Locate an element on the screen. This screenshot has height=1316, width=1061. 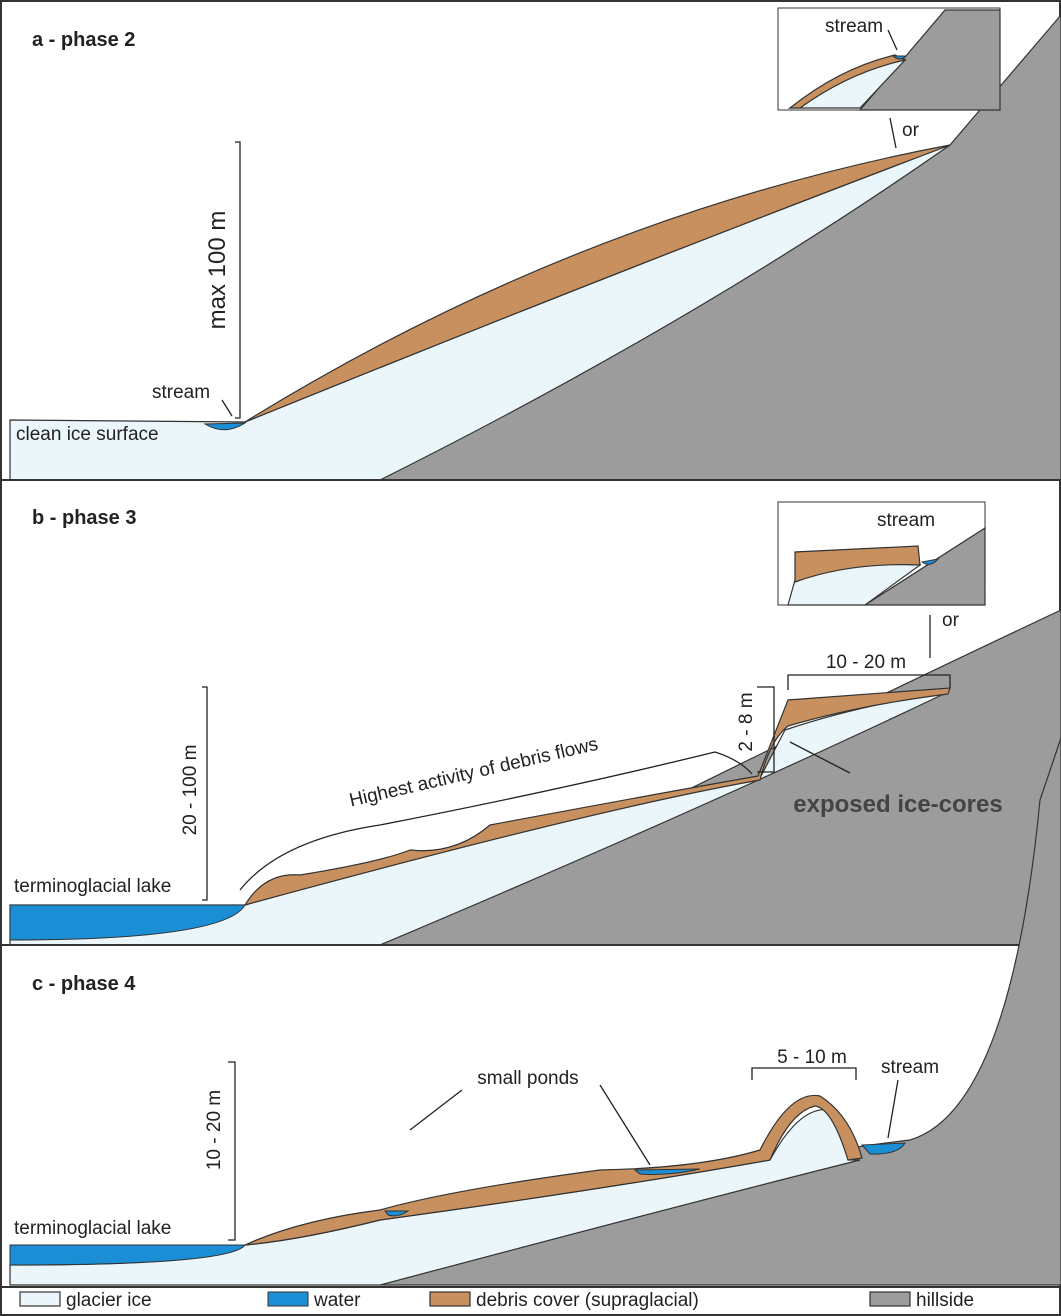
width-label: 5 - 10 m is located at coordinates (812, 1057).